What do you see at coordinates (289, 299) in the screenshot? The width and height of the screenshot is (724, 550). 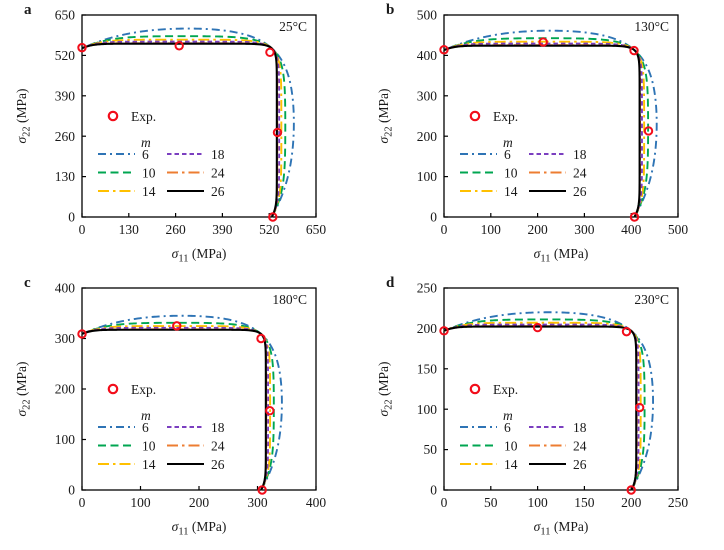 I see `temperature-label: 180°C` at bounding box center [289, 299].